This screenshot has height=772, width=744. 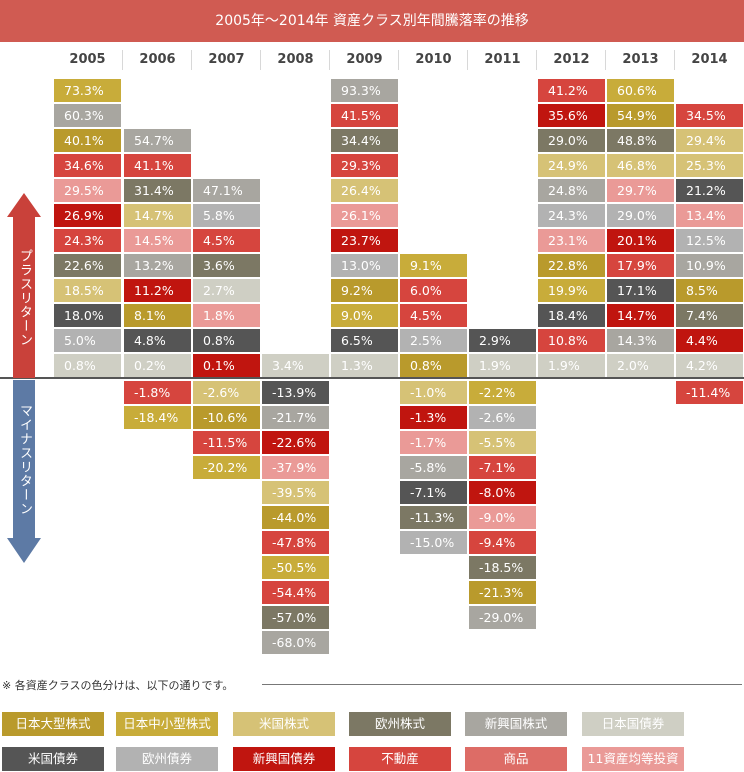 What do you see at coordinates (53, 724) in the screenshot?
I see `legend-item: 日本大型株式` at bounding box center [53, 724].